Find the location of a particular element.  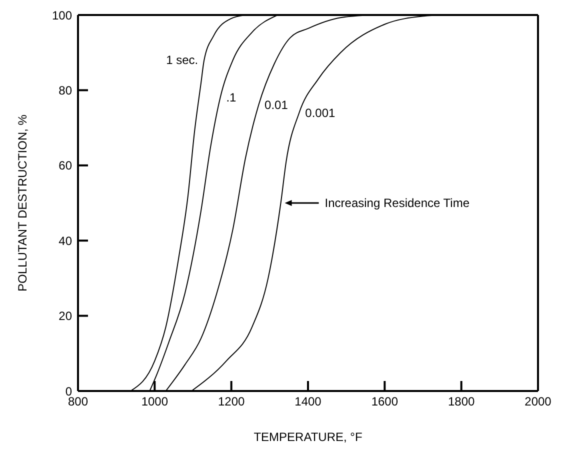

series-label: 0.01 is located at coordinates (276, 105).